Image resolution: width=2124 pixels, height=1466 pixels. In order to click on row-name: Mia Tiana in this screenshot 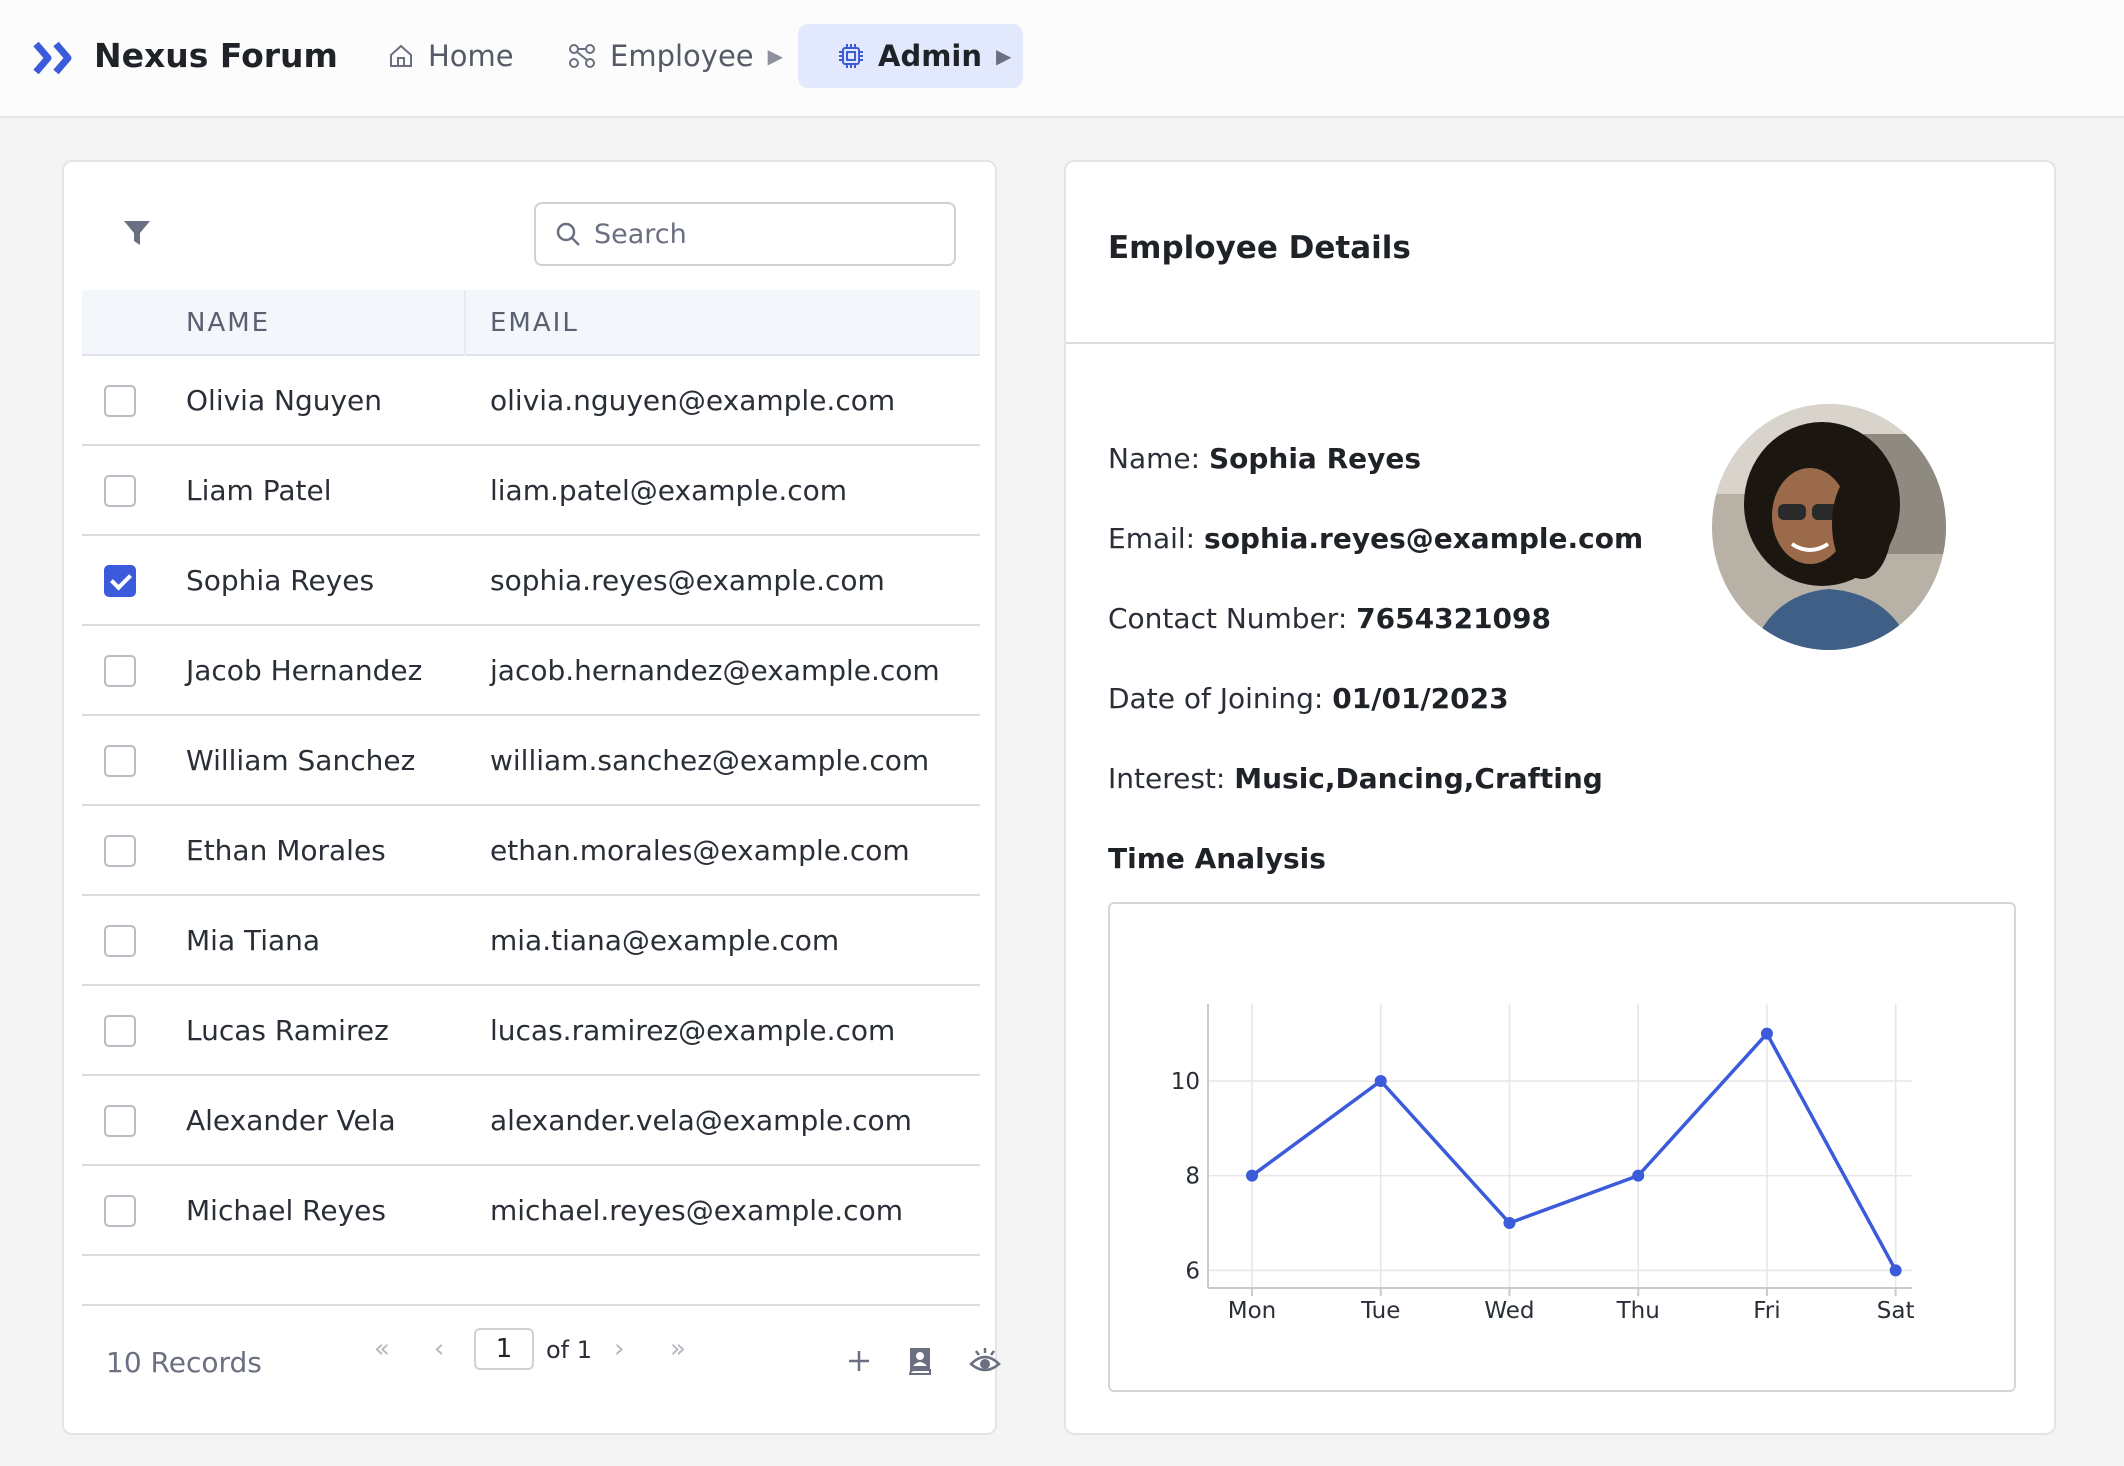, I will do `click(253, 940)`.